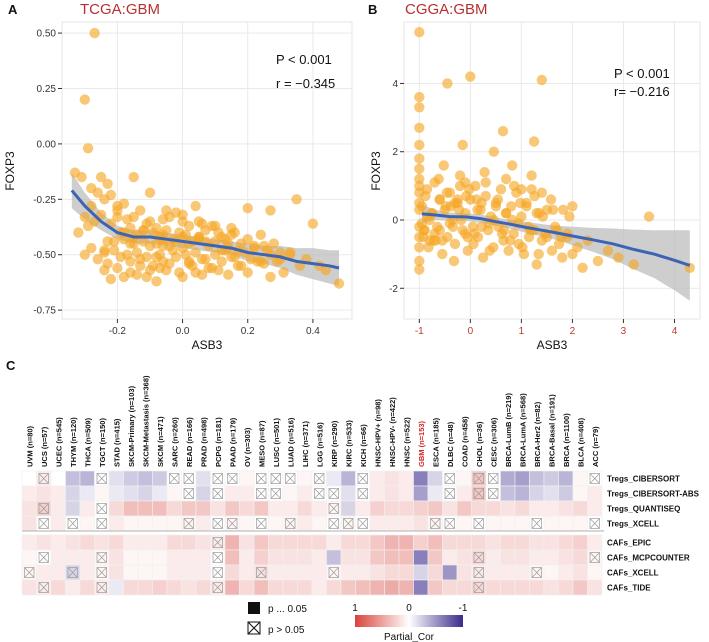 This screenshot has height=642, width=709. Describe the element at coordinates (334, 443) in the screenshot. I see `heatmap-column-label: KIRP (n=290)` at that location.